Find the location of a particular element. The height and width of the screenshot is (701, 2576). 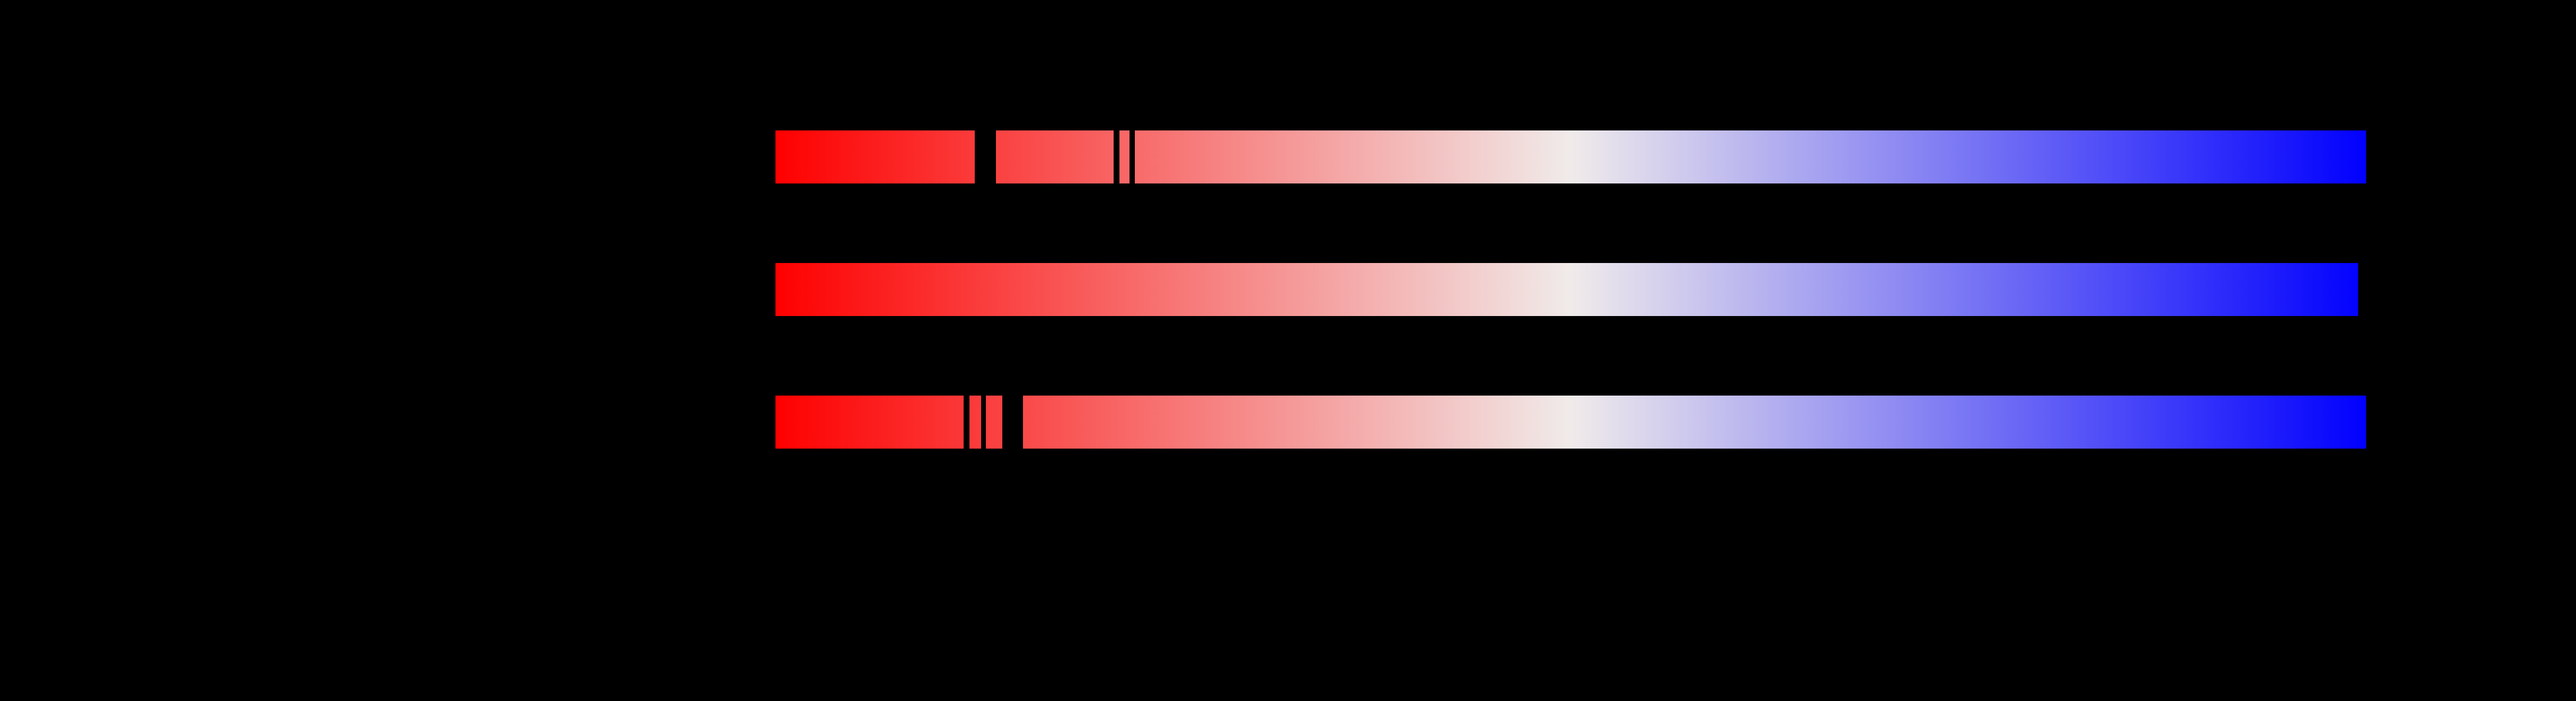

gradient-bar-strip-bottom is located at coordinates (1570, 422).